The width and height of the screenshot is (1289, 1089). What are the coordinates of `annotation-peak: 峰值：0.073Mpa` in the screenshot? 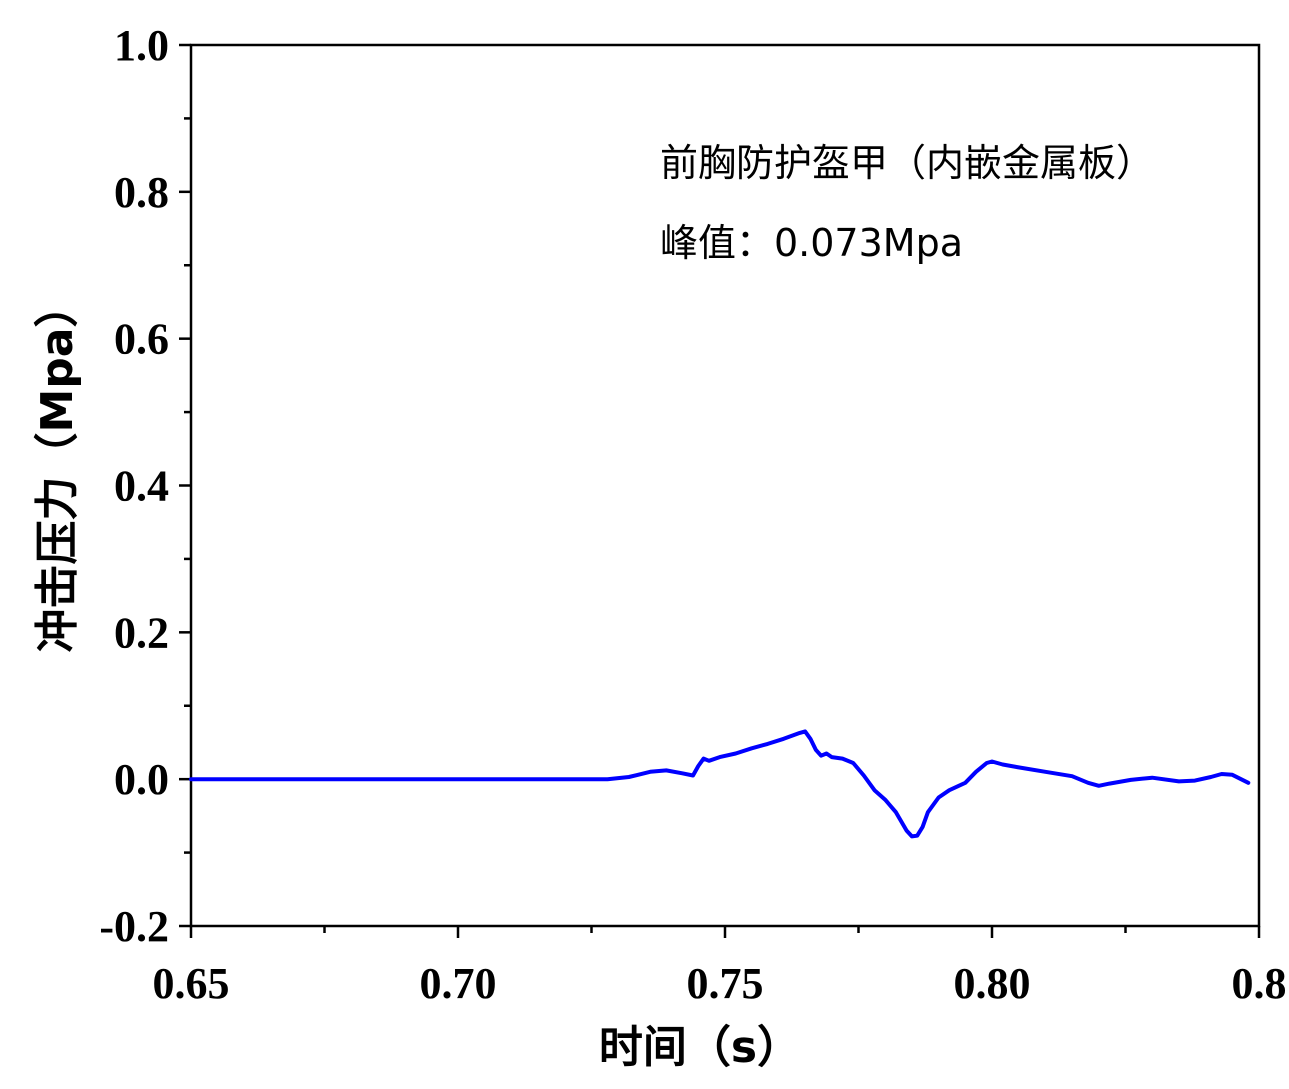 It's located at (811, 243).